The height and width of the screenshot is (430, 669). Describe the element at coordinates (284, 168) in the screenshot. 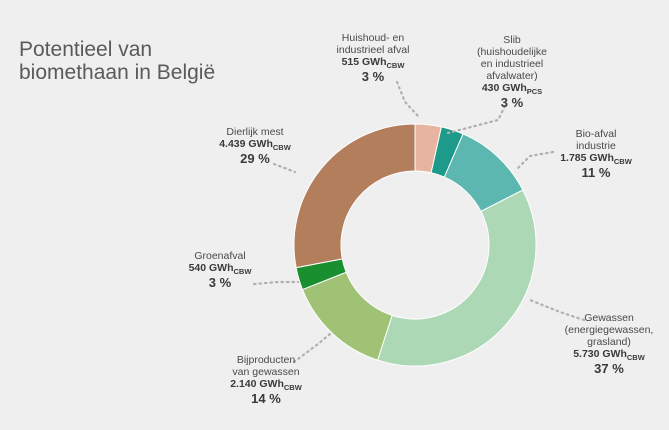

I see `leader-line-mest` at that location.